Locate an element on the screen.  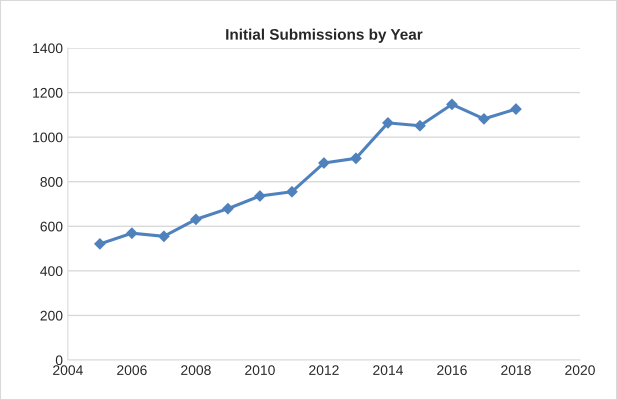
x-tick-label: 2008 is located at coordinates (196, 370).